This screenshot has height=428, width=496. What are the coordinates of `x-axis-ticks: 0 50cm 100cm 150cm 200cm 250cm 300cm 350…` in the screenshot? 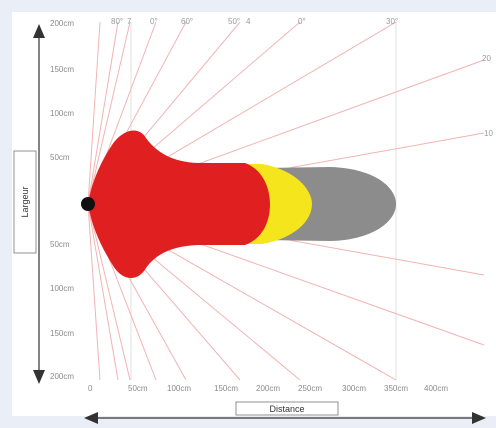 It's located at (268, 388).